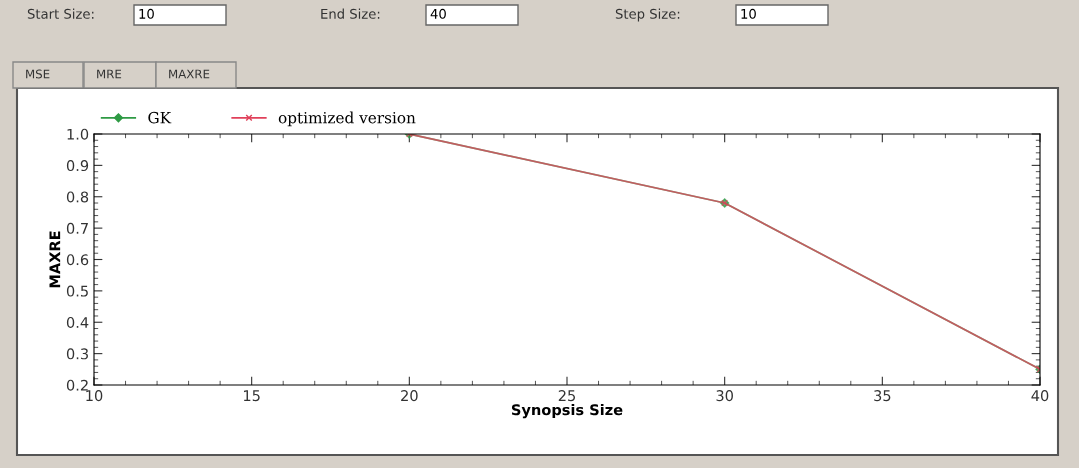  What do you see at coordinates (350, 13) in the screenshot?
I see `text: End Size:` at bounding box center [350, 13].